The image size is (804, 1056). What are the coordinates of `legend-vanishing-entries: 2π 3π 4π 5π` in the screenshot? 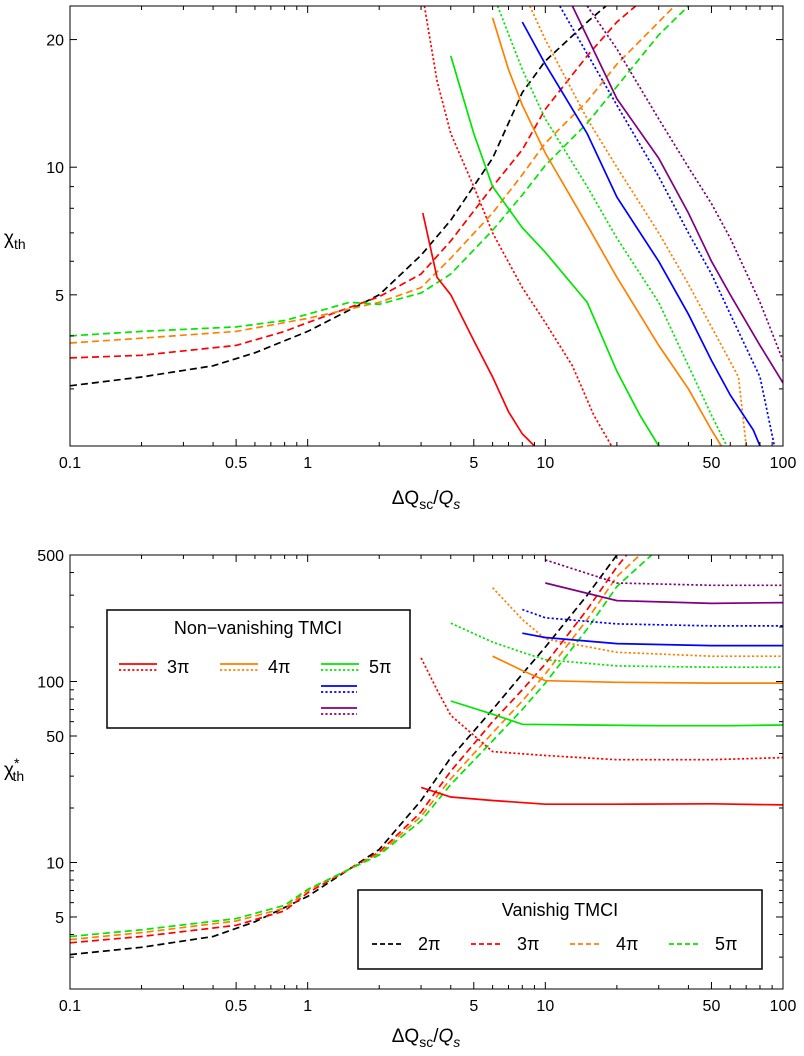 It's located at (554, 944).